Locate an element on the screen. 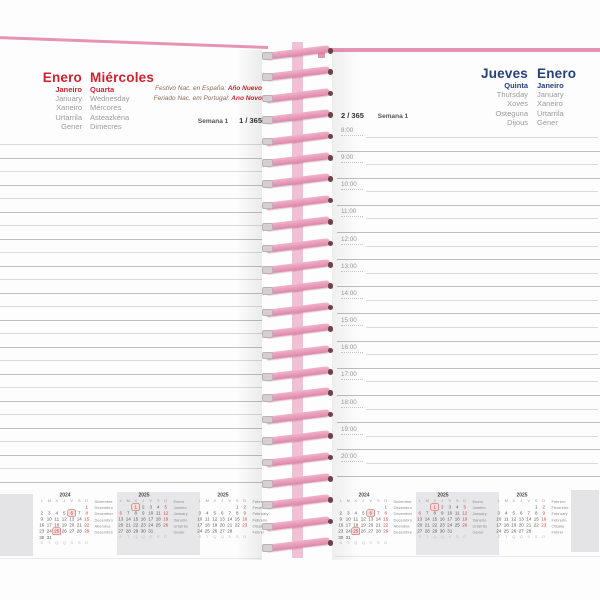  month-name-en: January is located at coordinates (550, 95).